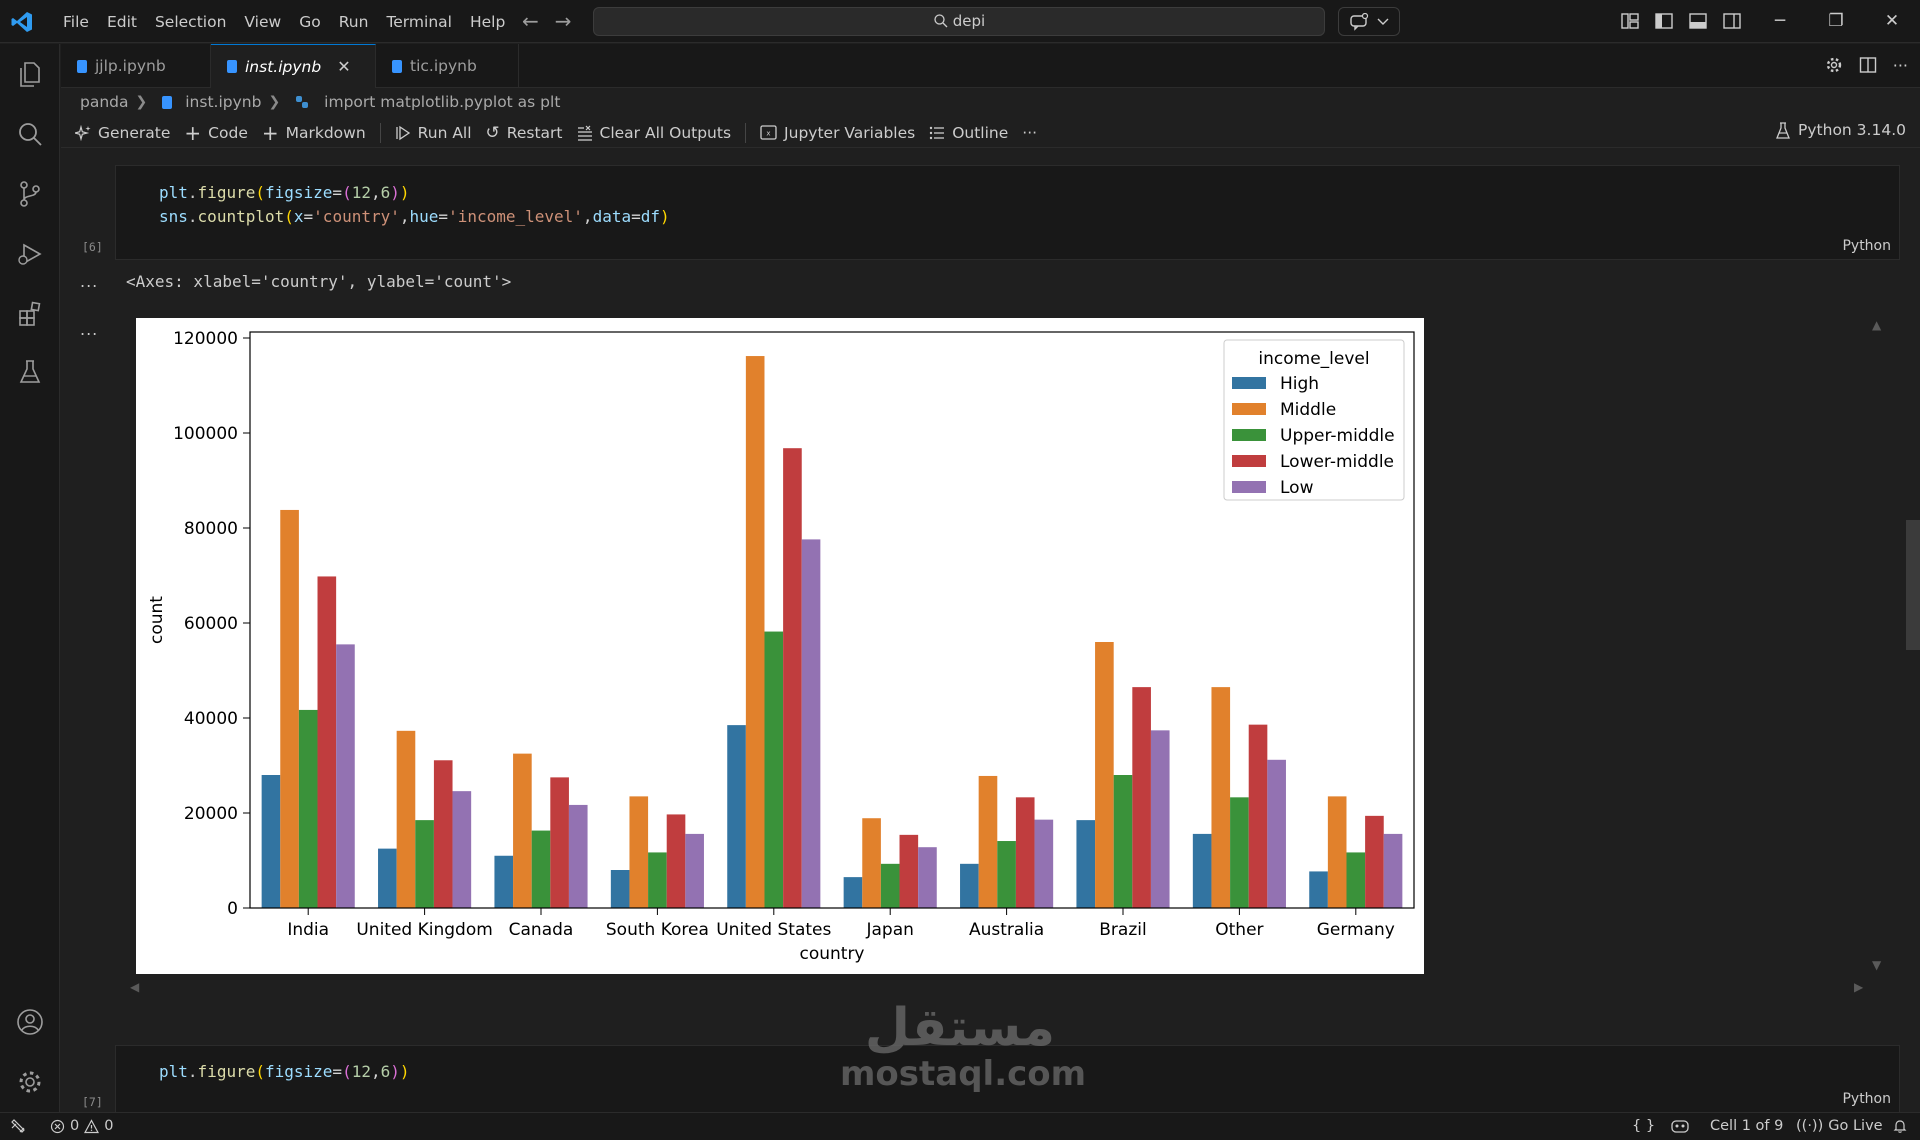 The width and height of the screenshot is (1920, 1140). I want to click on go-live-button: ((·)) Go Live, so click(1839, 1126).